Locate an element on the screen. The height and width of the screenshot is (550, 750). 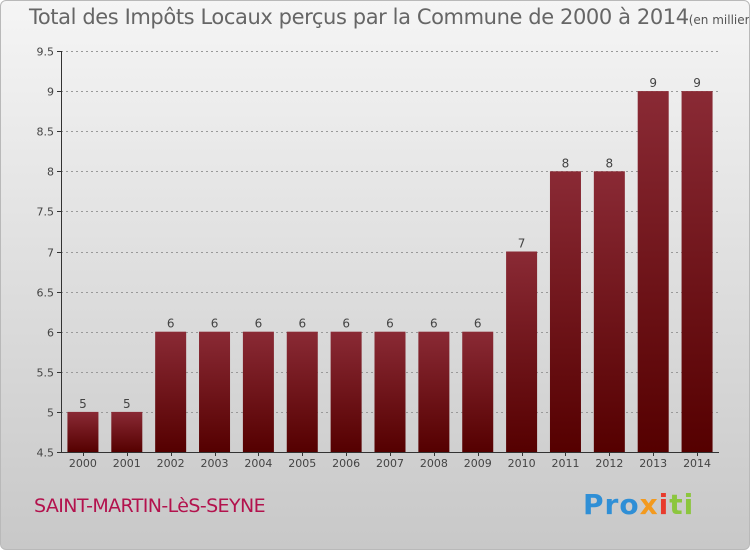
y-tick-label: 5 is located at coordinates (50, 413).